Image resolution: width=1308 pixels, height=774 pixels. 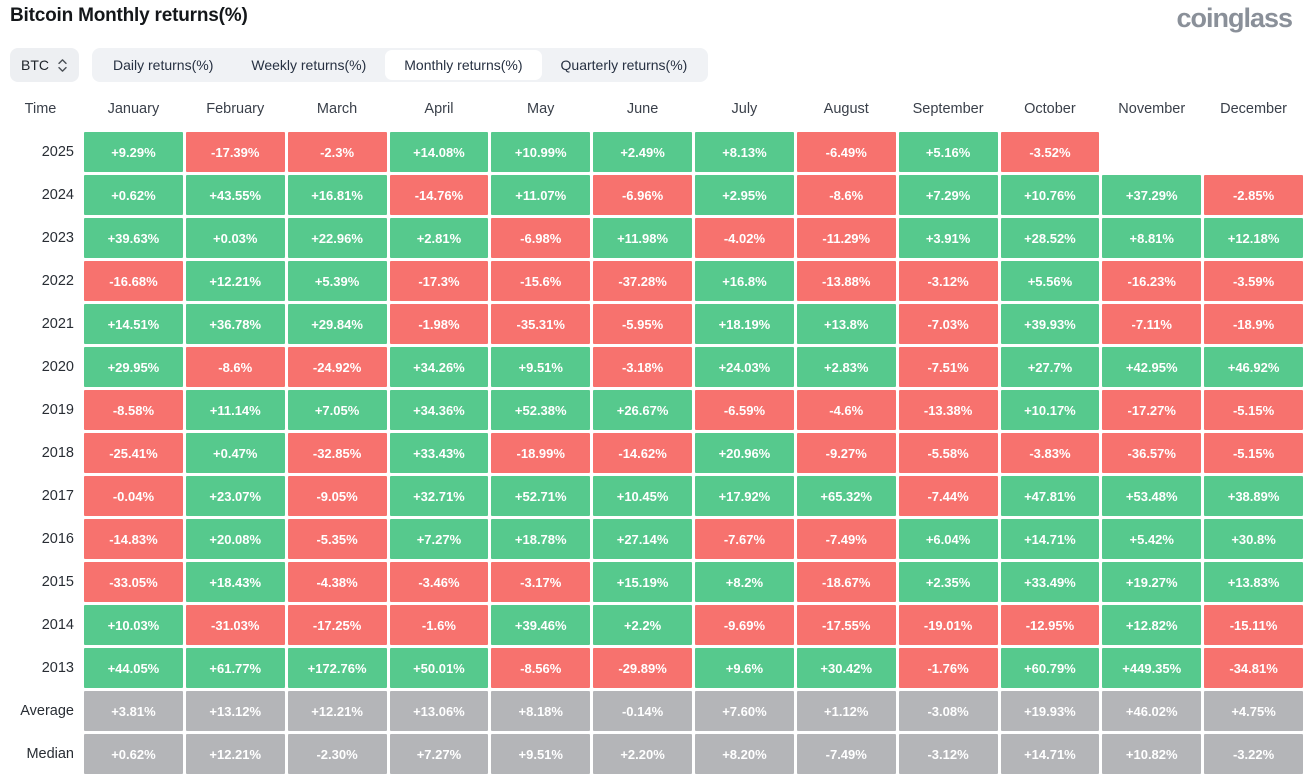 I want to click on tab-quarterly-returns: Quarterly returns(%), so click(x=624, y=65).